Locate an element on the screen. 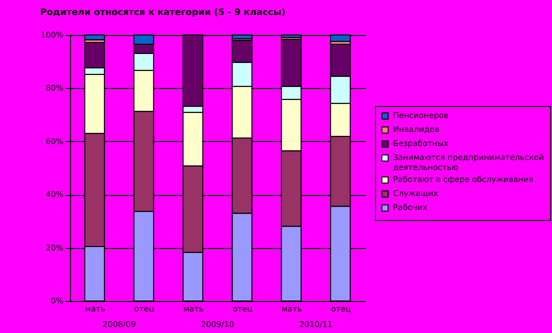 The height and width of the screenshot is (333, 552). chart-title: Родители относятся к категории (5 - 9 классы) is located at coordinates (163, 13).